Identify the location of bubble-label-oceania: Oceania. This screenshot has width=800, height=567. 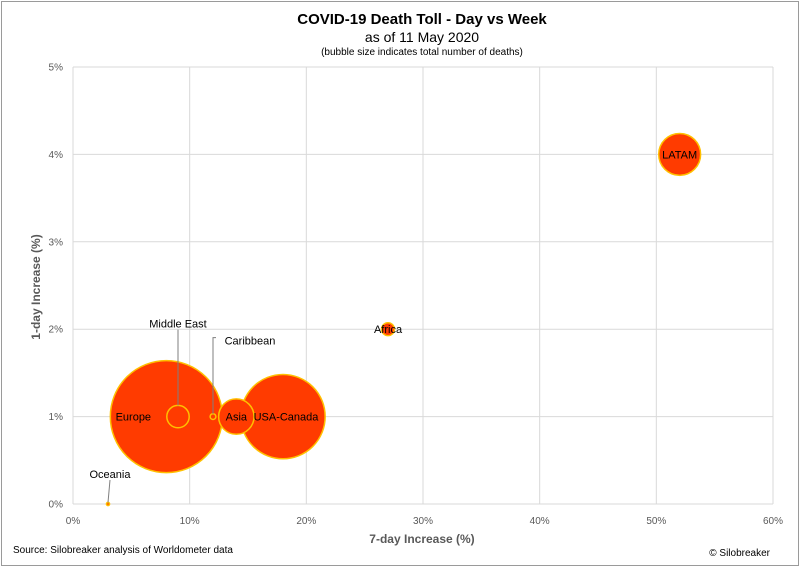
(111, 475).